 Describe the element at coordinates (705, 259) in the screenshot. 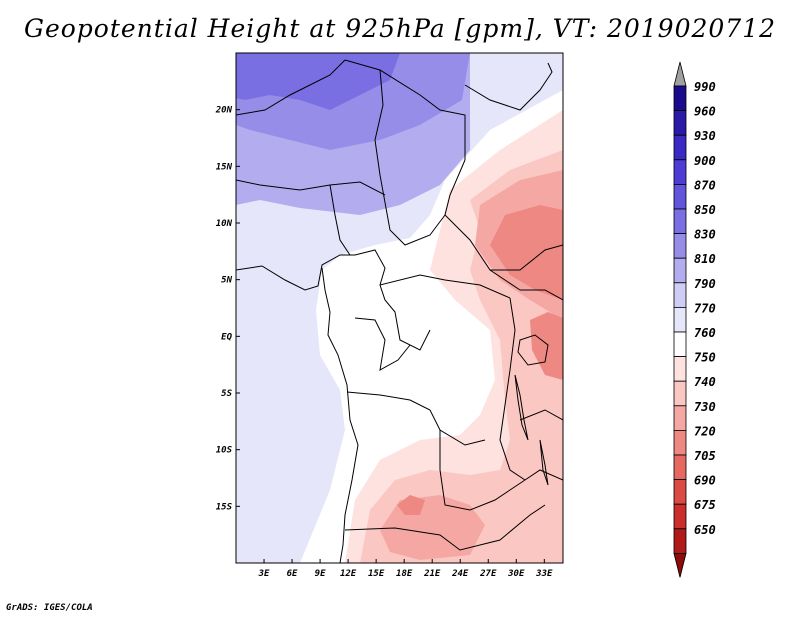

I see `colorbar-label: 810` at that location.